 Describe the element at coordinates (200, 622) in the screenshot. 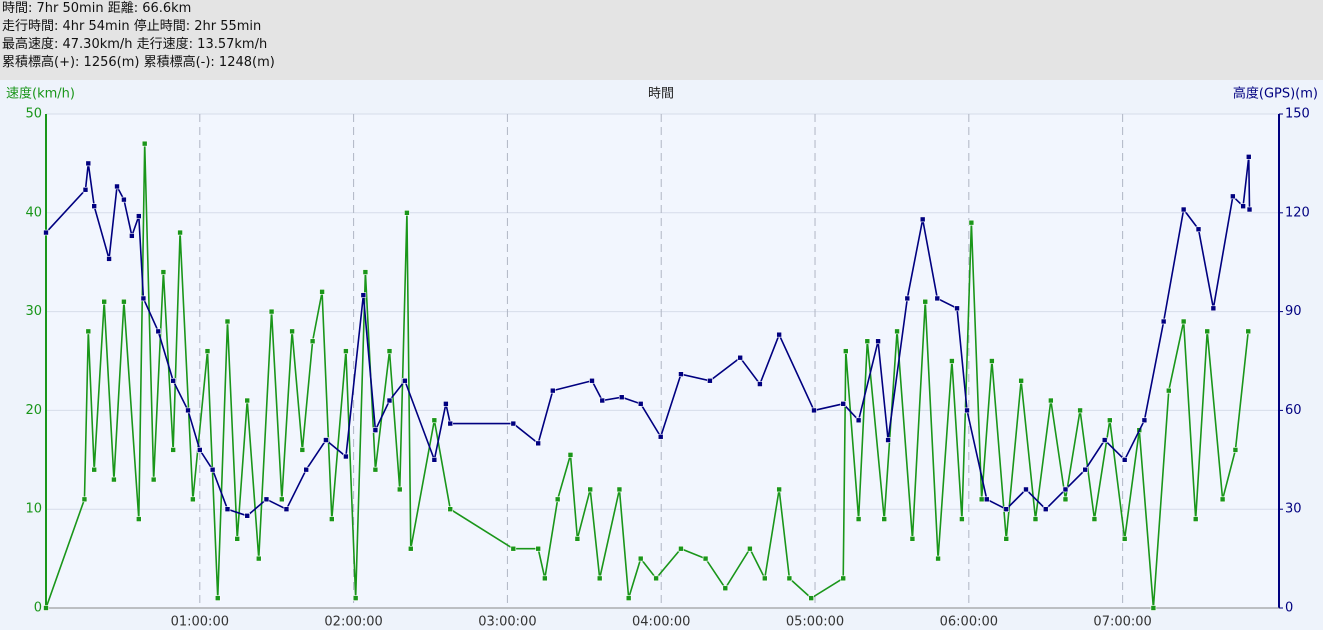

I see `x-tick-label: 01:00:00` at that location.